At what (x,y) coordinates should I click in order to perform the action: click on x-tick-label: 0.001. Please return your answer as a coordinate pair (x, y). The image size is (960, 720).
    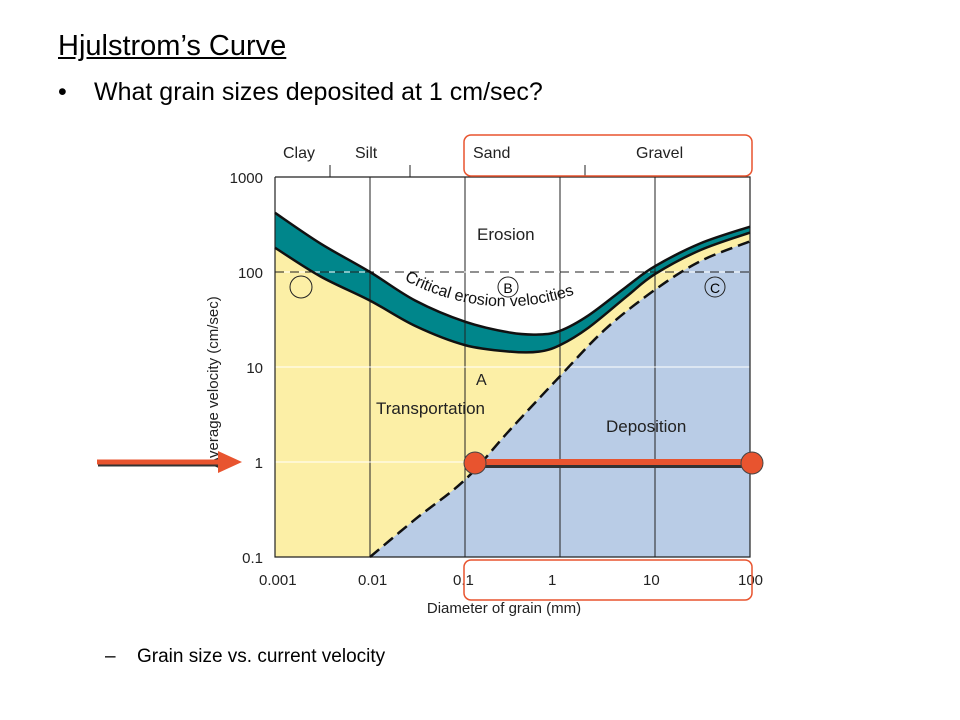
    Looking at the image, I should click on (278, 580).